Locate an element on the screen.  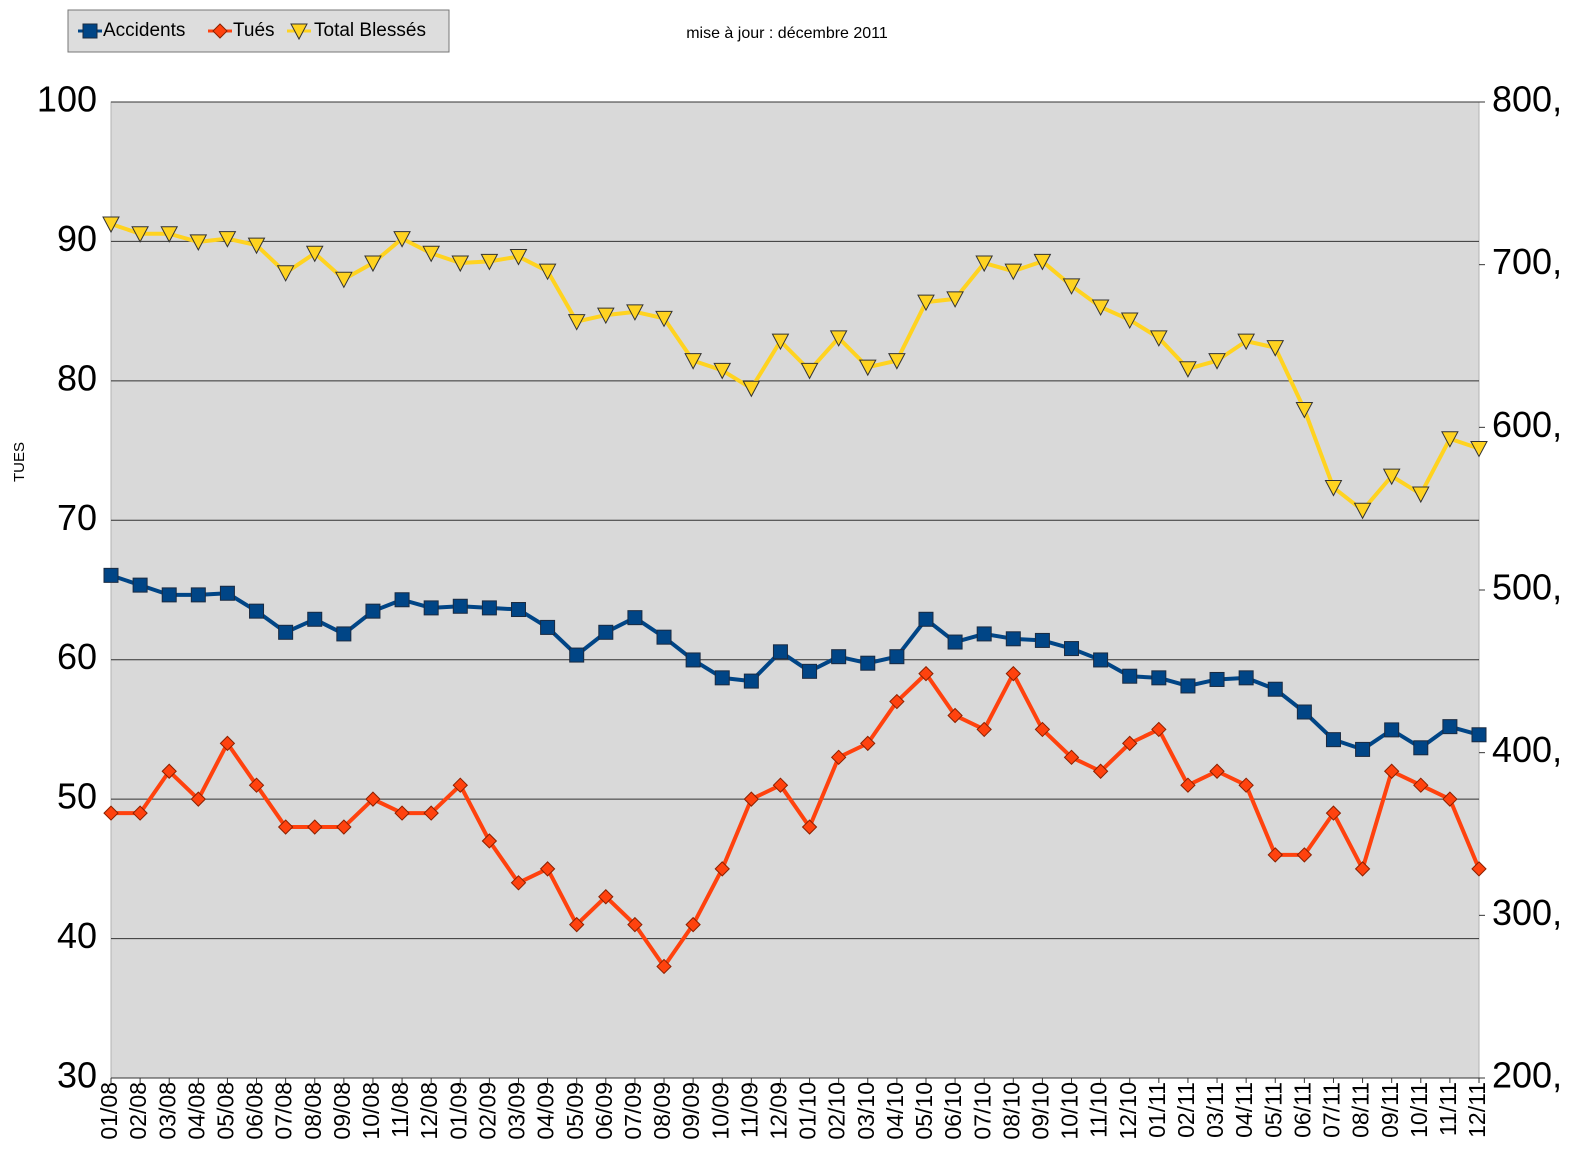
x-tick-label: 07/10 is located at coordinates (982, 1111).